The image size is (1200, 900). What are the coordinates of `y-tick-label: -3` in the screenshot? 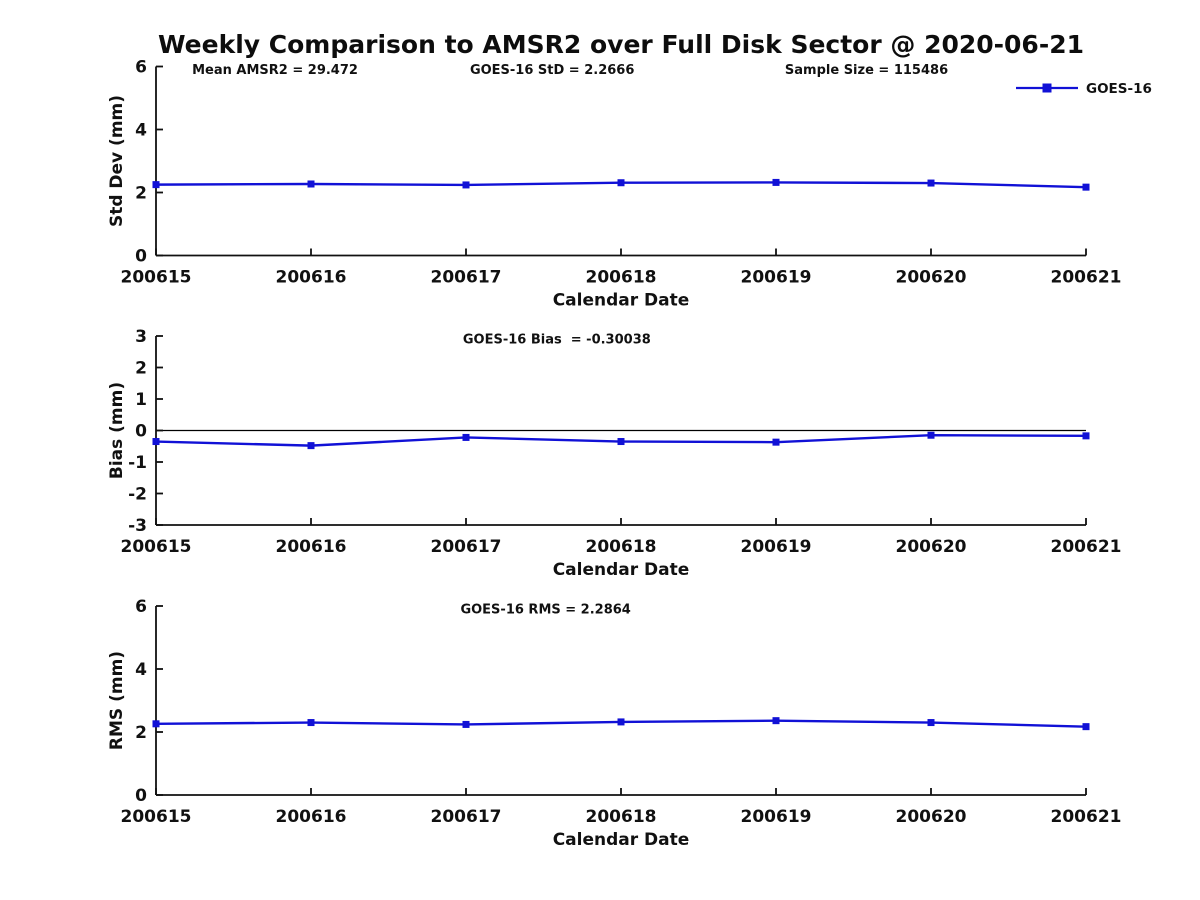 It's located at (137, 526).